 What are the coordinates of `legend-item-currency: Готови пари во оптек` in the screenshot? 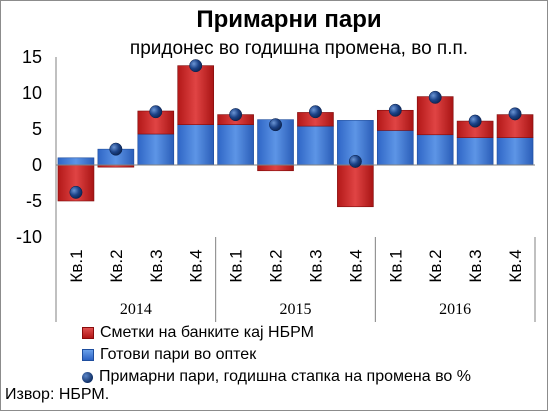 It's located at (276, 355).